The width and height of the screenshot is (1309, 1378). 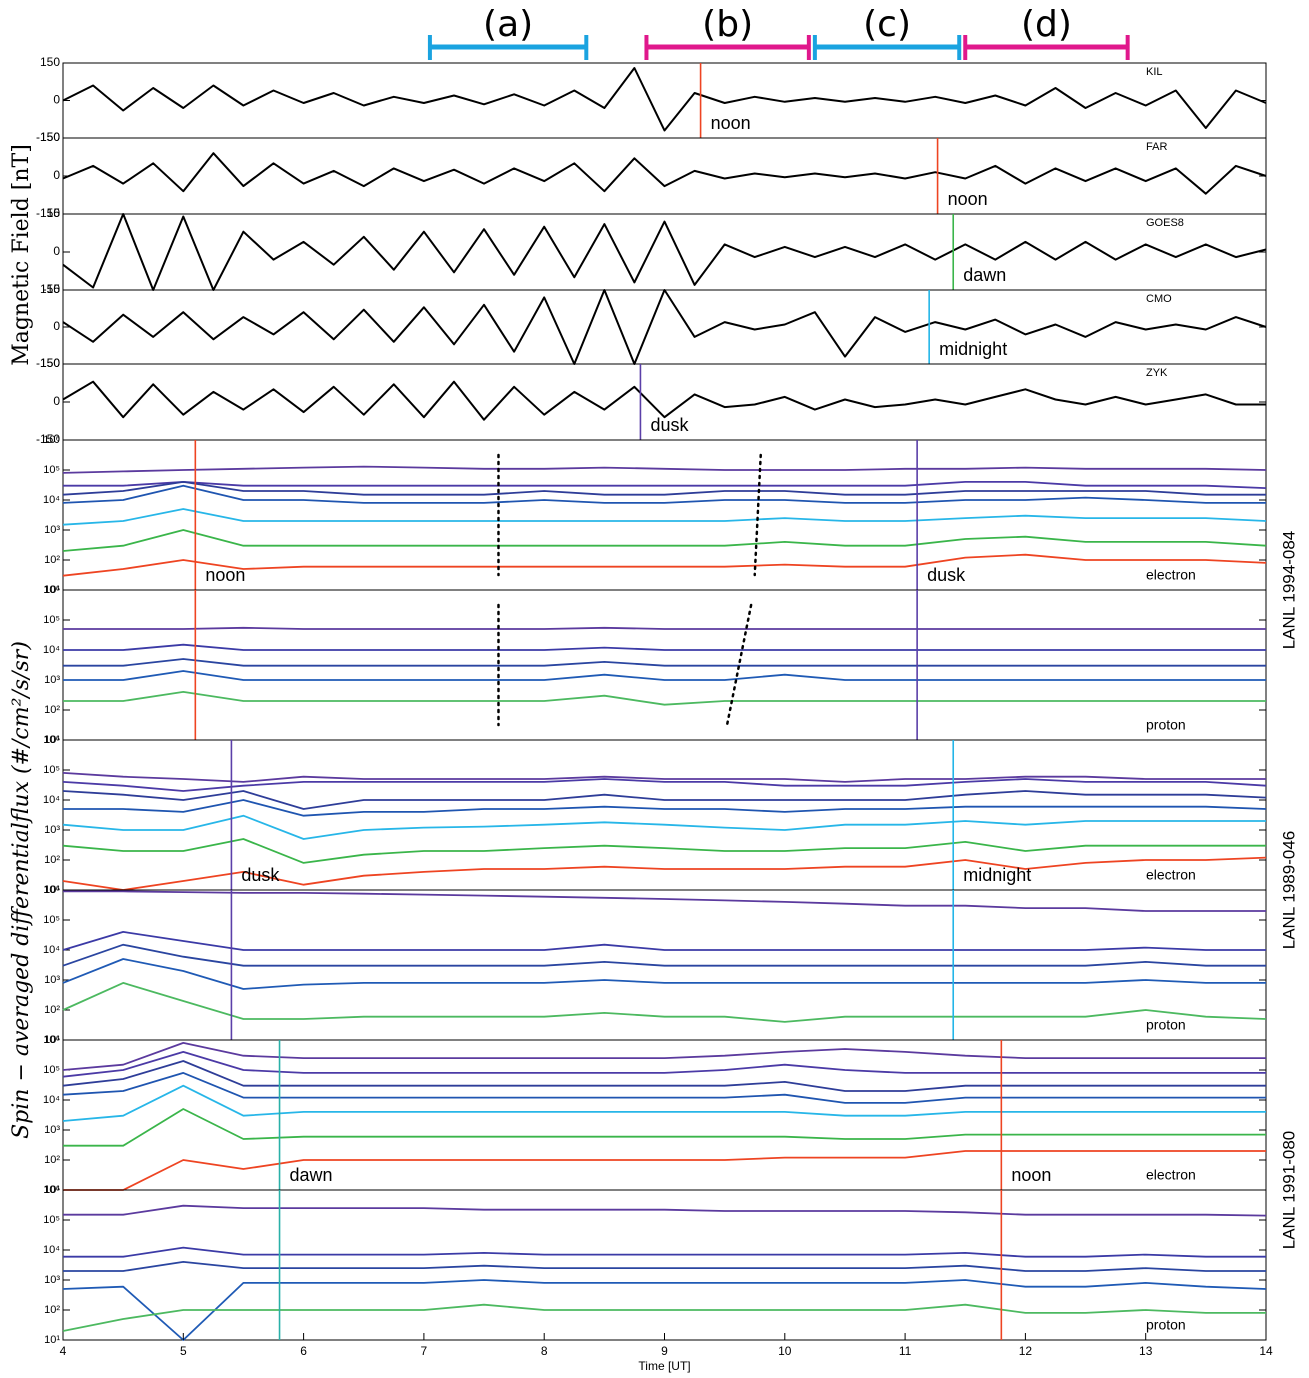 What do you see at coordinates (183, 1351) in the screenshot?
I see `x-tick-label: 5` at bounding box center [183, 1351].